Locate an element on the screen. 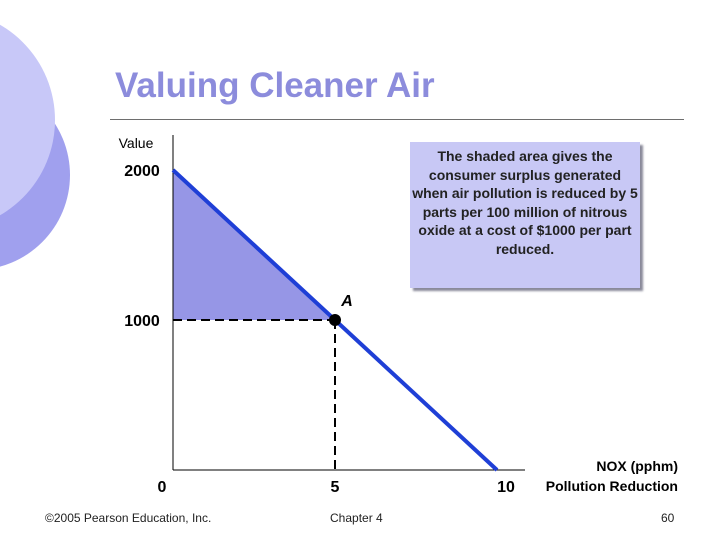 The image size is (720, 540). copyright-footer: ©2005 Pearson Education, Inc. is located at coordinates (128, 518).